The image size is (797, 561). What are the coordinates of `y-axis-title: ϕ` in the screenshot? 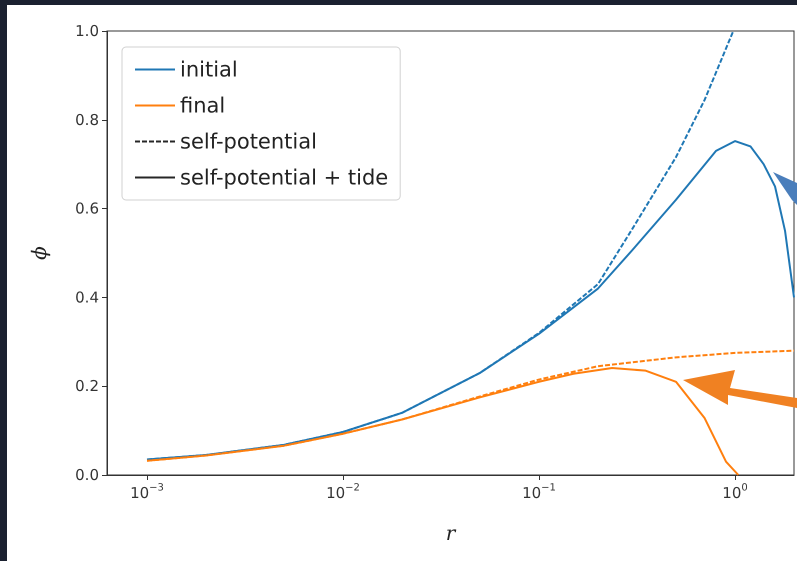 It's located at (39, 253).